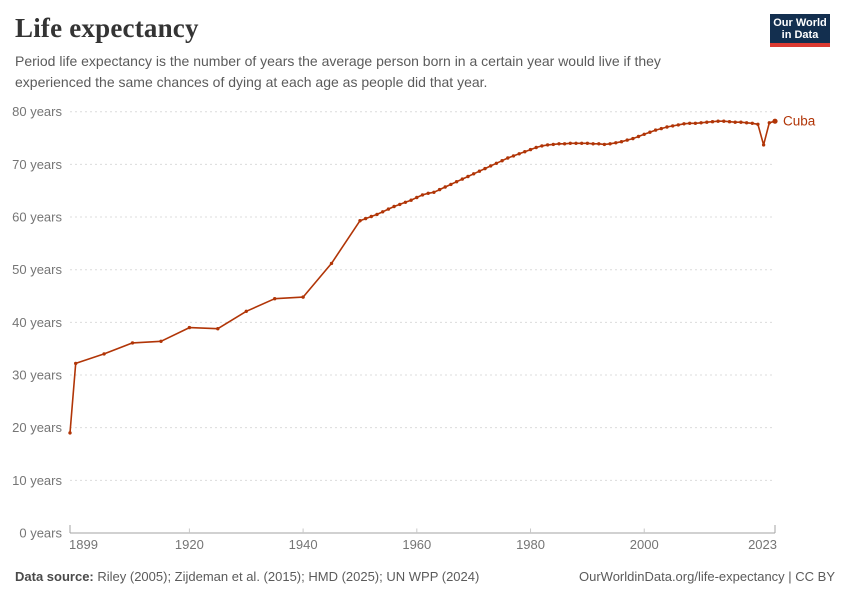 The image size is (850, 600). Describe the element at coordinates (762, 544) in the screenshot. I see `x-tick-label: 2023` at that location.